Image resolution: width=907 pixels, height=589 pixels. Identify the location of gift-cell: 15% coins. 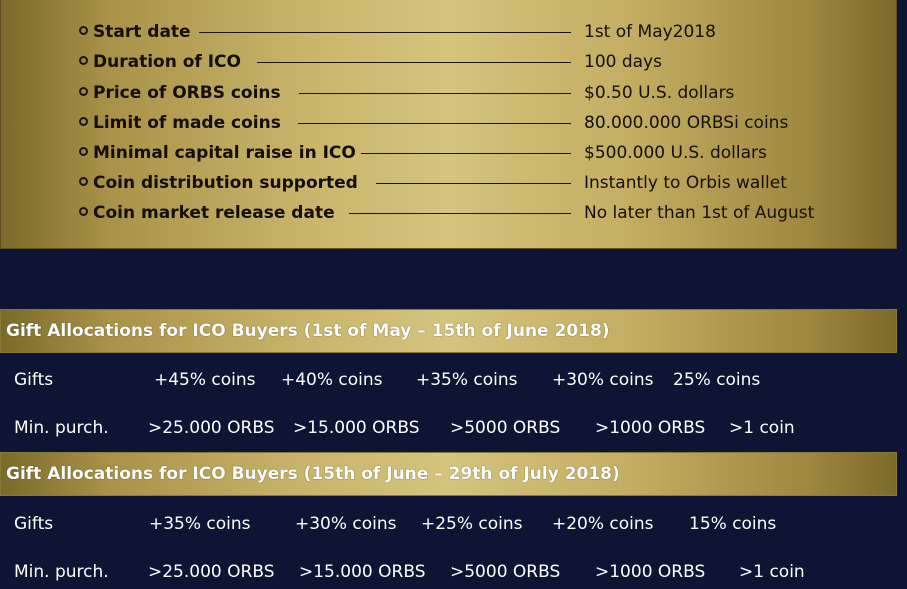
(733, 524).